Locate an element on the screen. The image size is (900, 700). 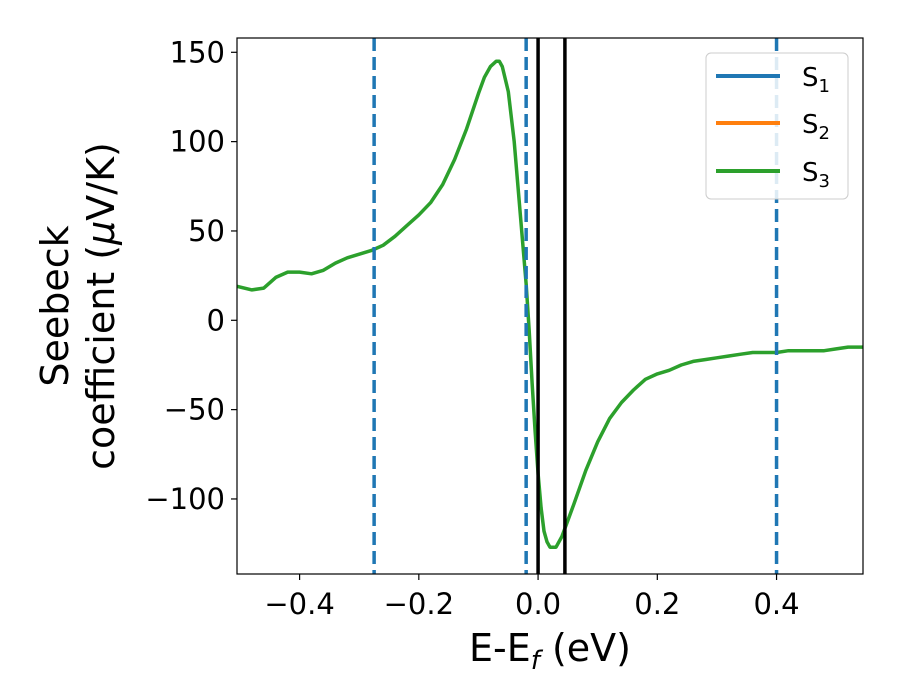
y-axis-label-line2: coefficient (μV/K) is located at coordinates (101, 306).